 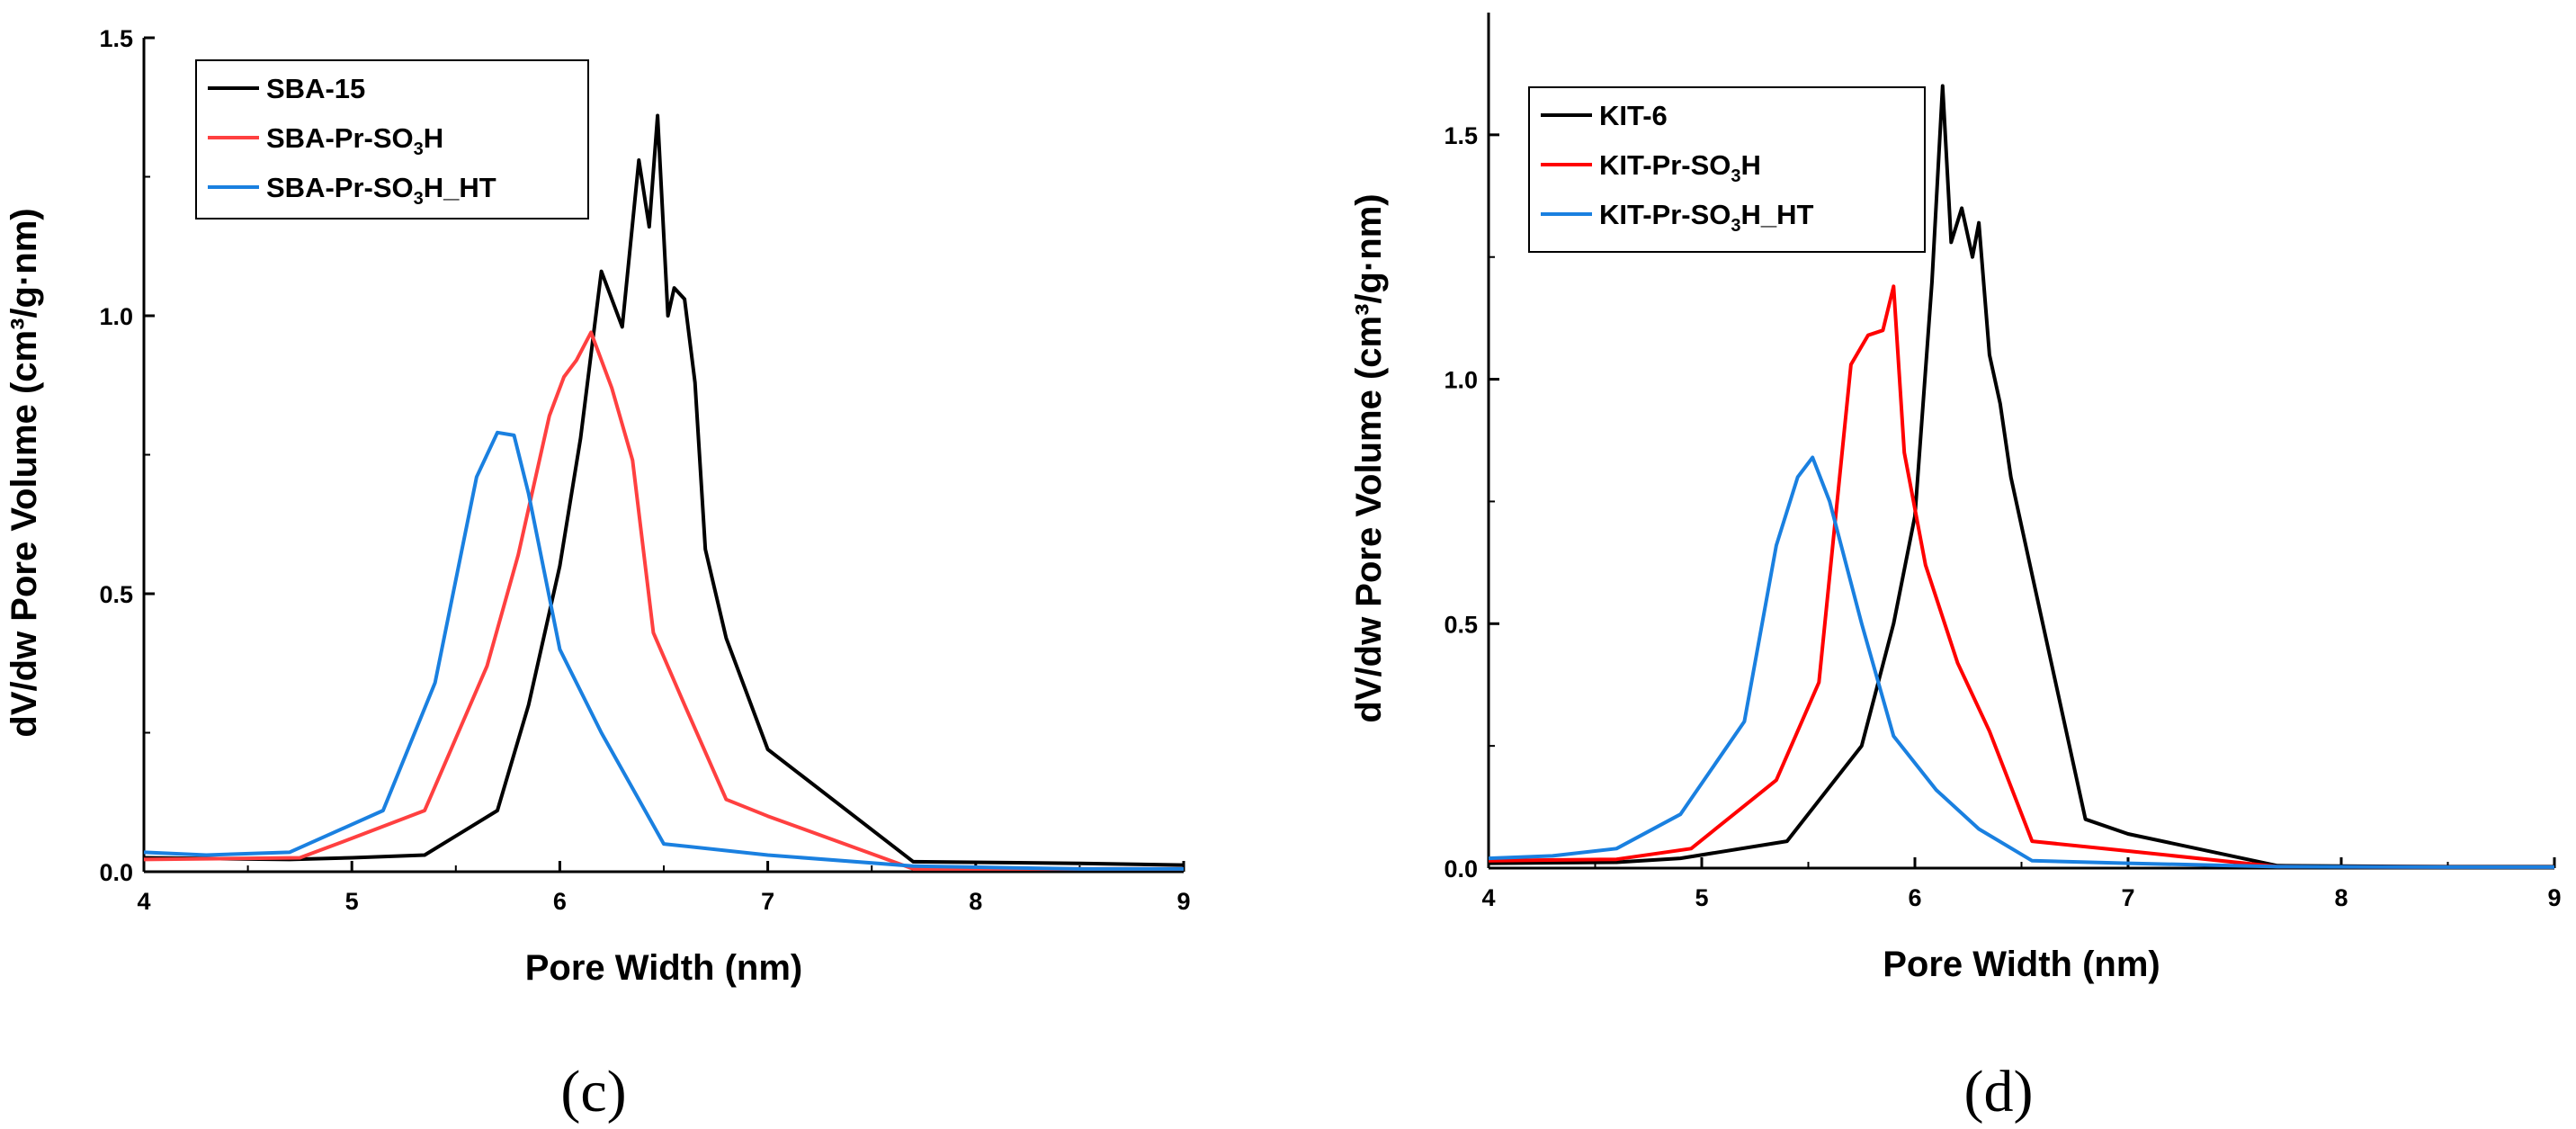 What do you see at coordinates (1633, 115) in the screenshot?
I see `legend-label: KIT-6` at bounding box center [1633, 115].